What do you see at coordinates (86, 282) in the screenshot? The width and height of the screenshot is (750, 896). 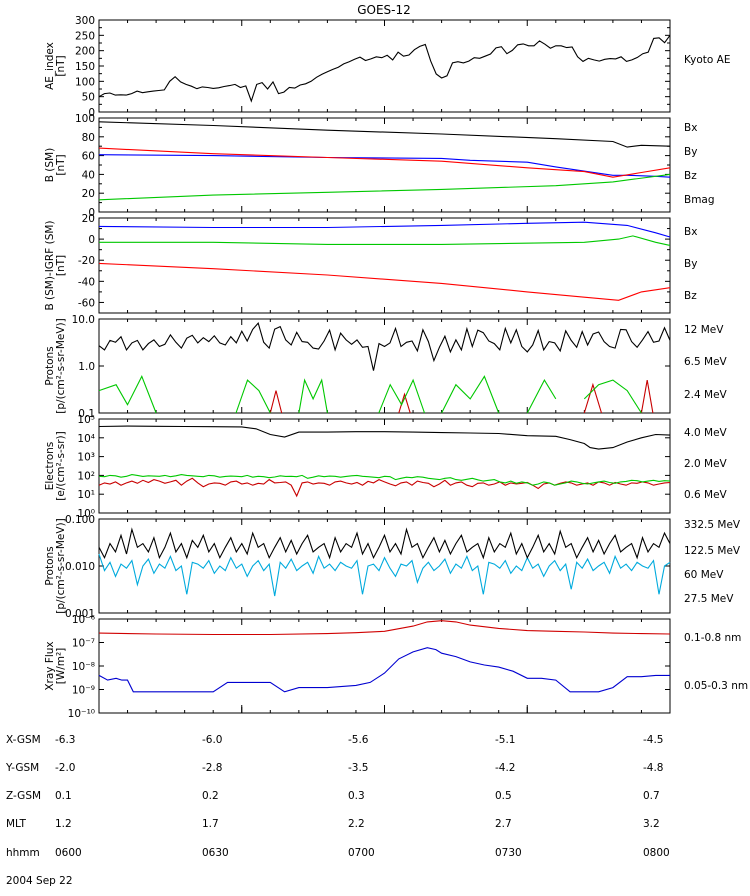 I see `y-tick-label: -40` at bounding box center [86, 282].